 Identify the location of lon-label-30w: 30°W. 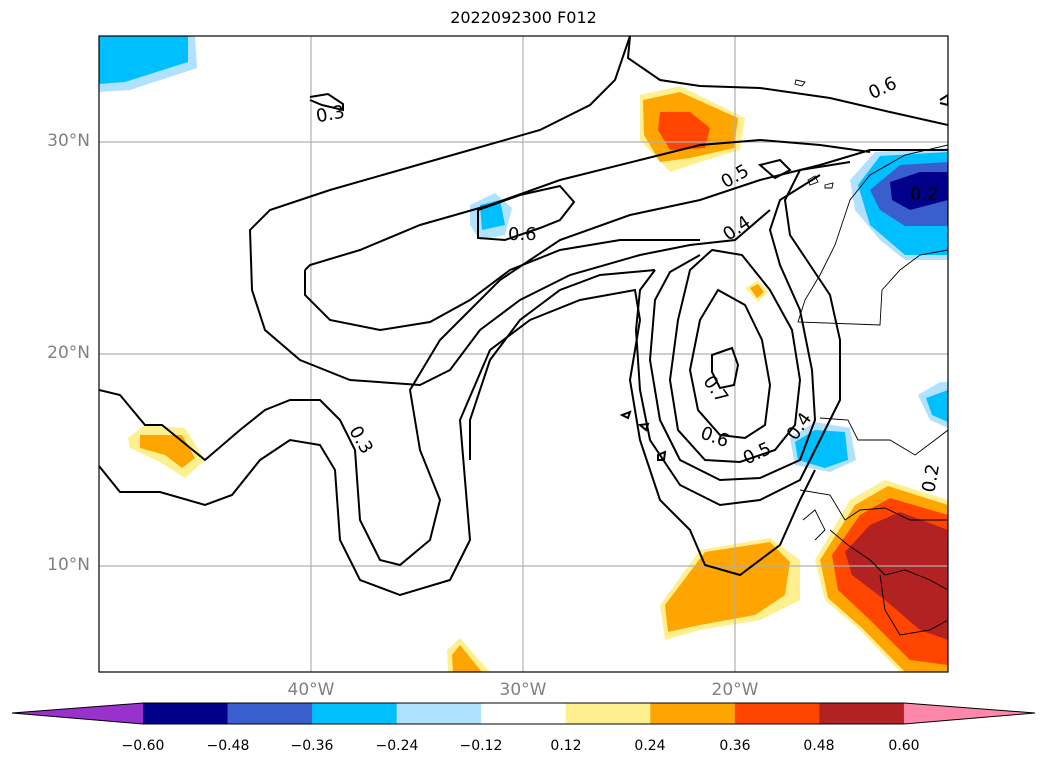
(523, 690).